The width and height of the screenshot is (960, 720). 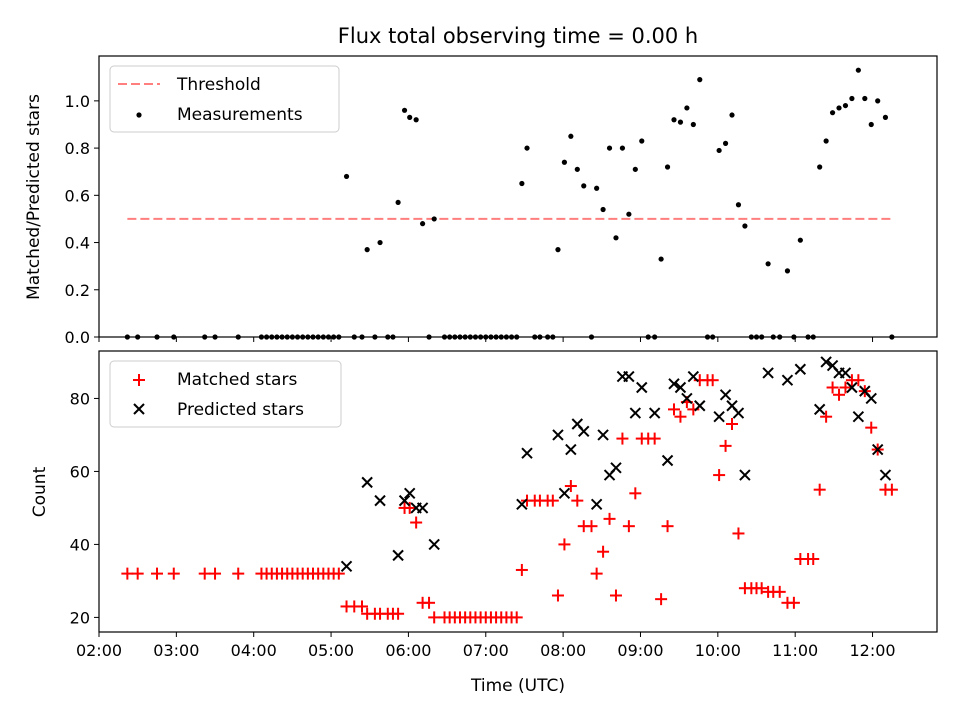 I want to click on x-tick-label: 07:00, so click(x=486, y=650).